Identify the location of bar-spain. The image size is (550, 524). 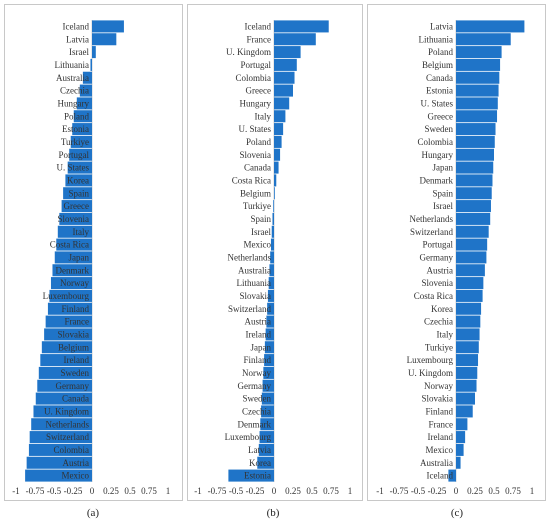
(77, 193).